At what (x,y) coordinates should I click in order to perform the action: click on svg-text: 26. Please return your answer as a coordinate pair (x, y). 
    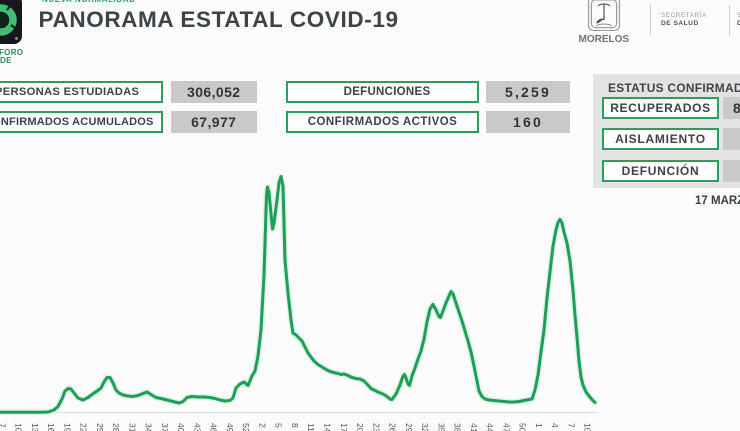
    Looking at the image, I should click on (393, 427).